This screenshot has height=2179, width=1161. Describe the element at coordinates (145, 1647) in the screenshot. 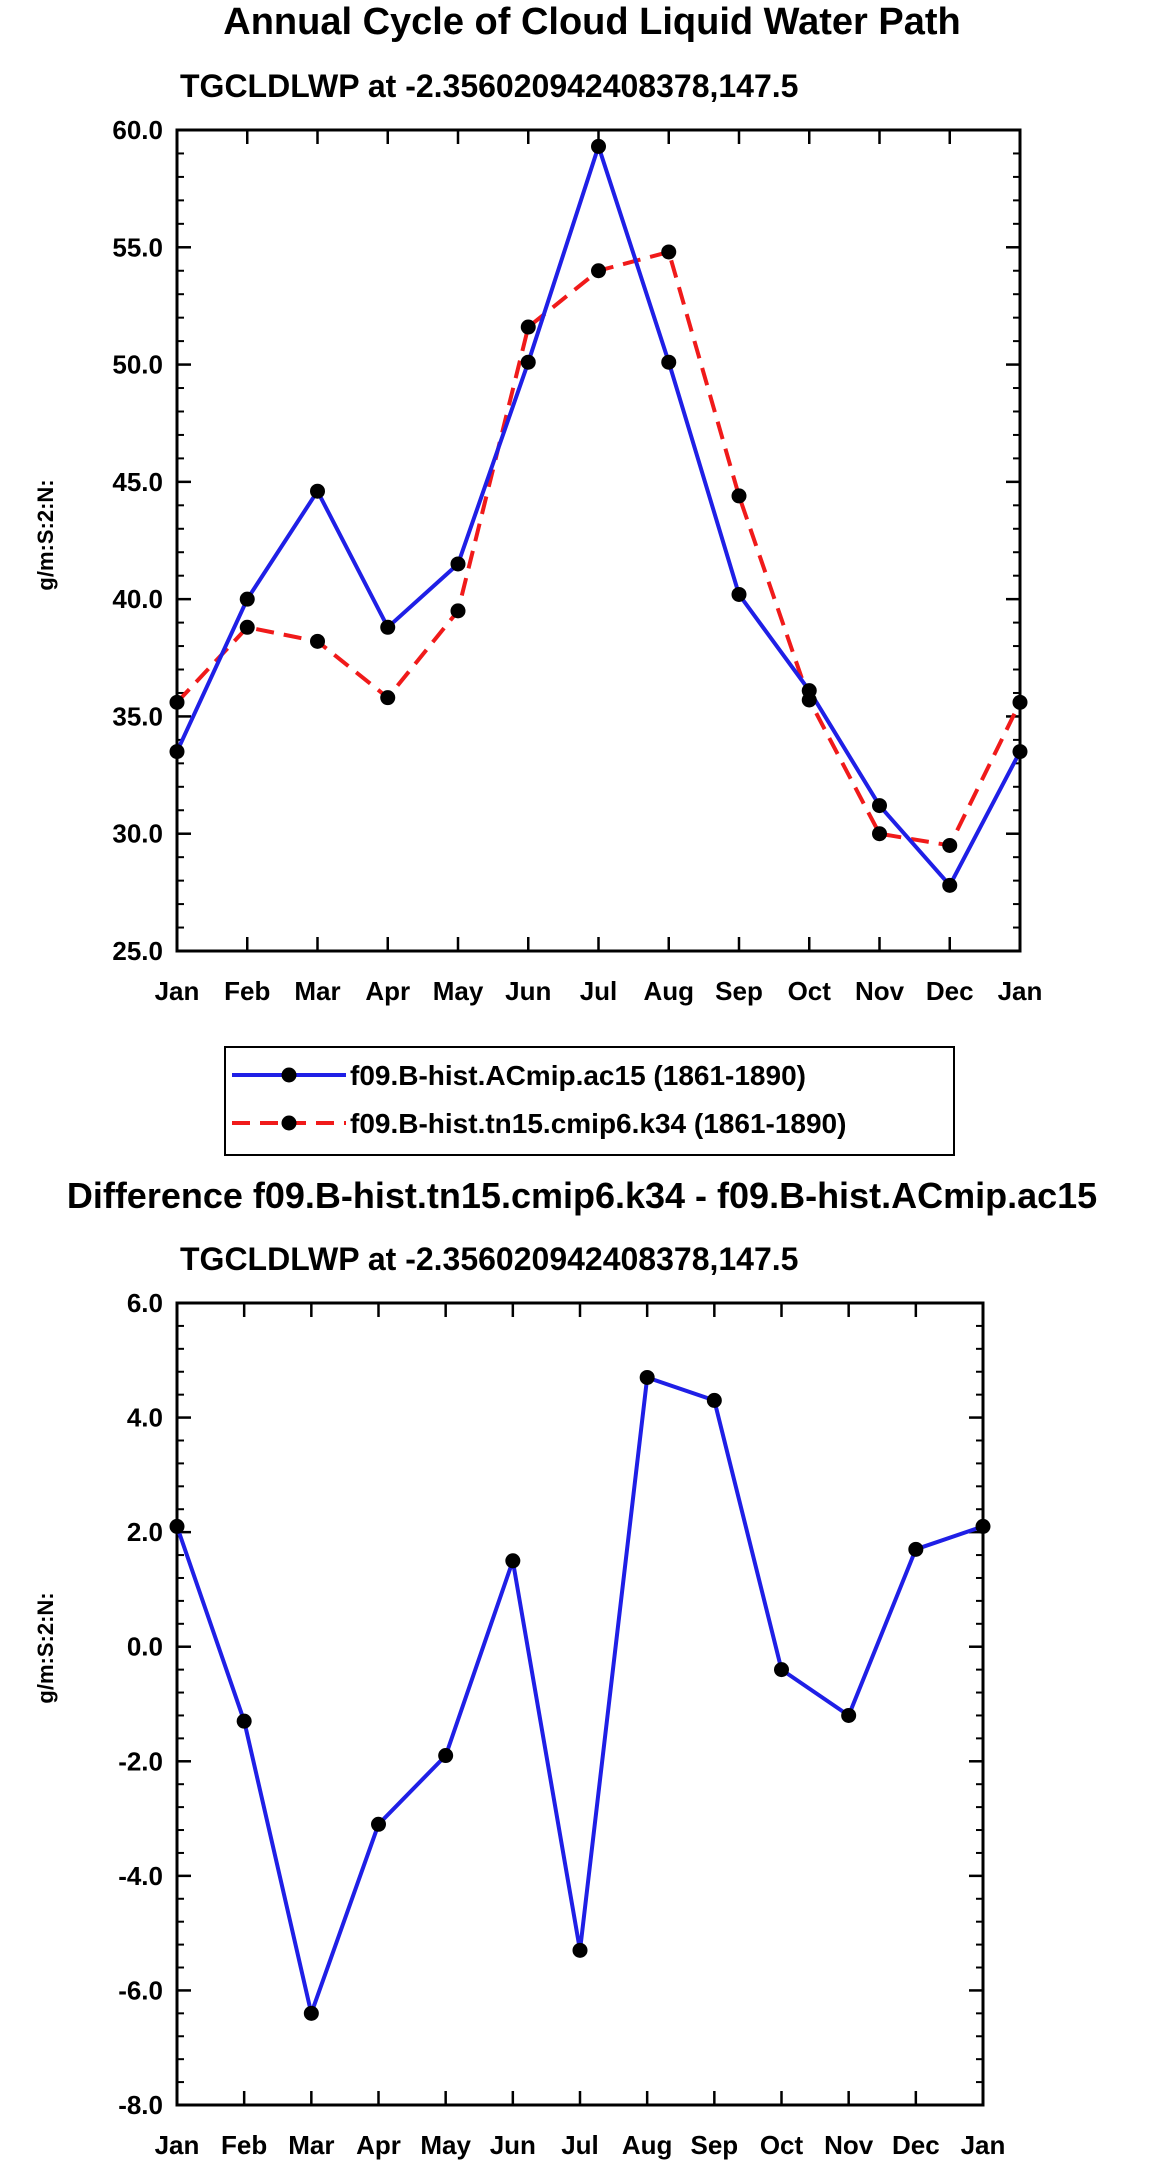

I see `chart2-ytick-label: 0.0` at that location.